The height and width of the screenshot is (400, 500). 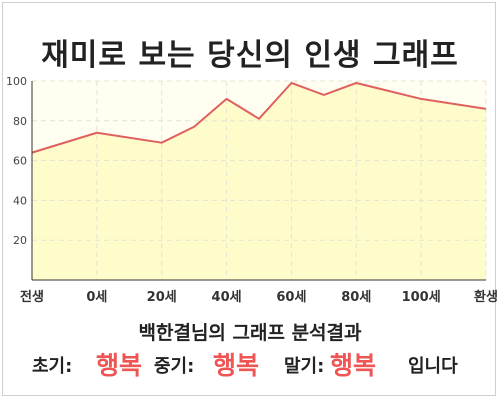 What do you see at coordinates (32, 297) in the screenshot?
I see `x-tick-label-0: 전생` at bounding box center [32, 297].